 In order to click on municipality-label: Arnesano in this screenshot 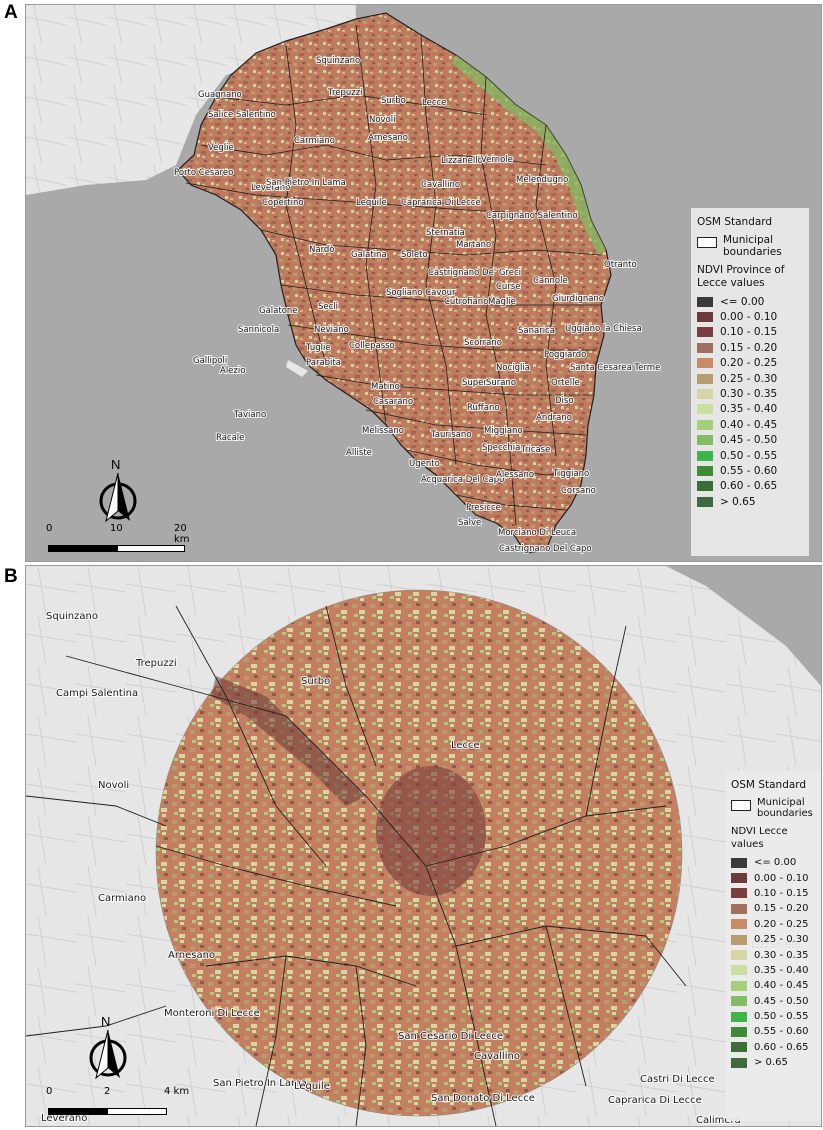, I will do `click(191, 955)`.